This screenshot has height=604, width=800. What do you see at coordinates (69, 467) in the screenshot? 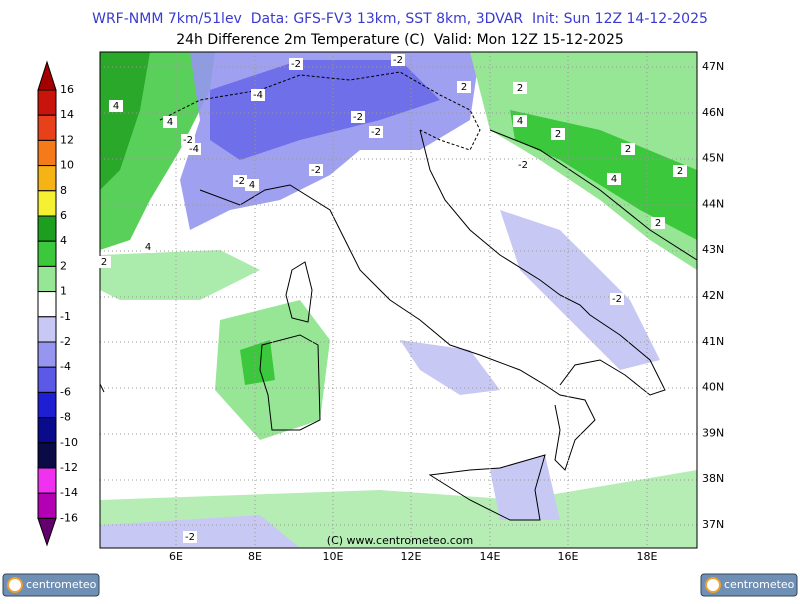
I see `colorbar-label: -12` at bounding box center [69, 467].